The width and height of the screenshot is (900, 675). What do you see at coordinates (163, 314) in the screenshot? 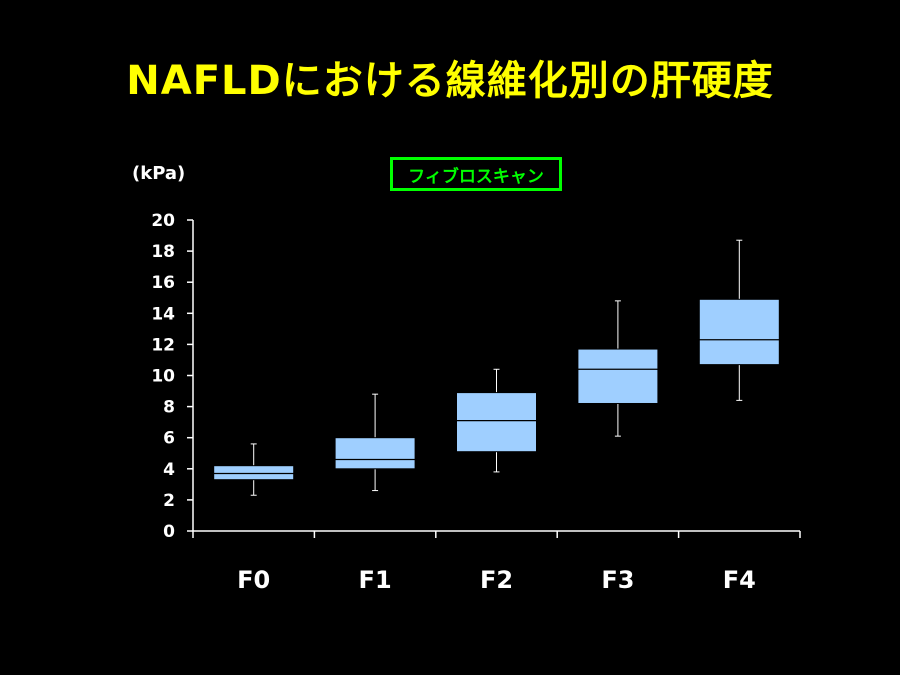
I see `y-tick-label: 14` at bounding box center [163, 314].